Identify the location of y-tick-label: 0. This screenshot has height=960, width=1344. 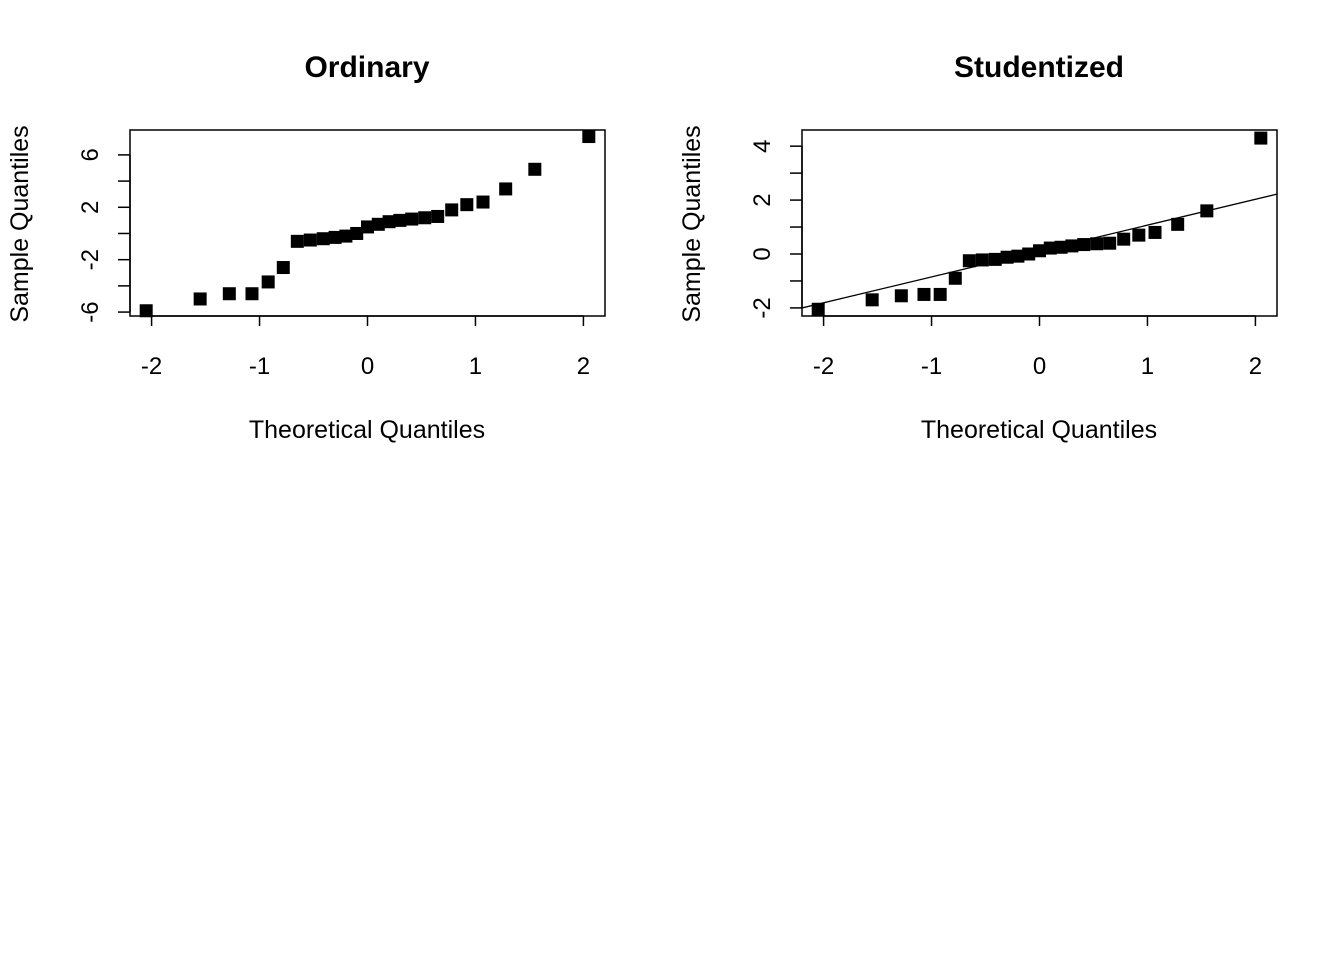
(762, 253).